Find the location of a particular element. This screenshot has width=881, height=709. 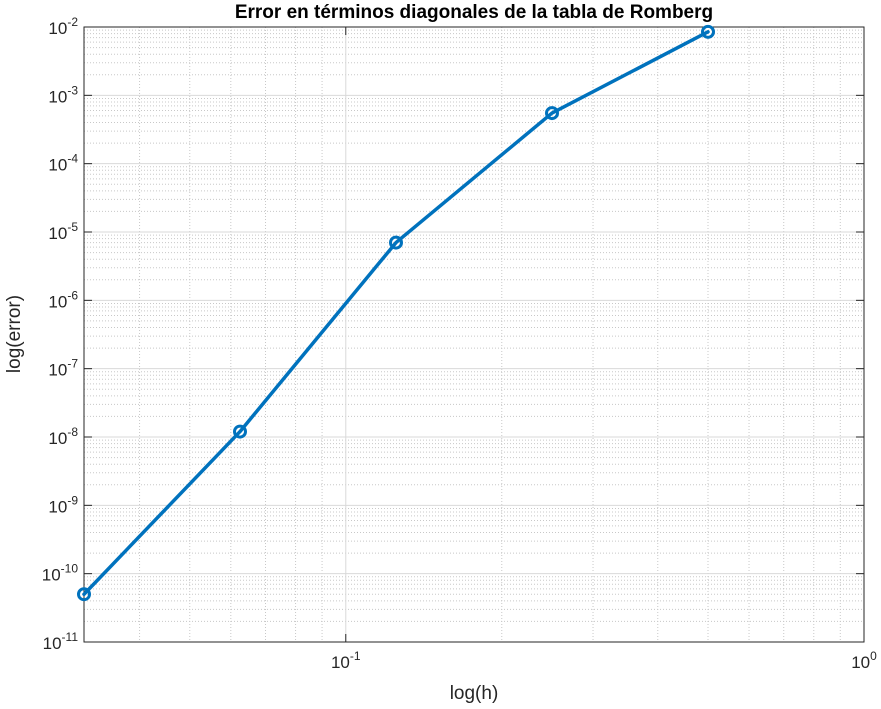

y-tick-label: 10⁻¹⁰ is located at coordinates (60, 573).